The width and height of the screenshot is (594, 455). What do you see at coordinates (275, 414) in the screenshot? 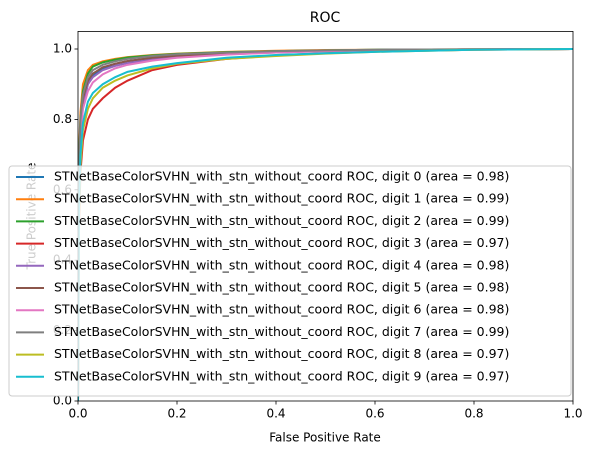
I see `x-tick-label: 0.4` at bounding box center [275, 414].